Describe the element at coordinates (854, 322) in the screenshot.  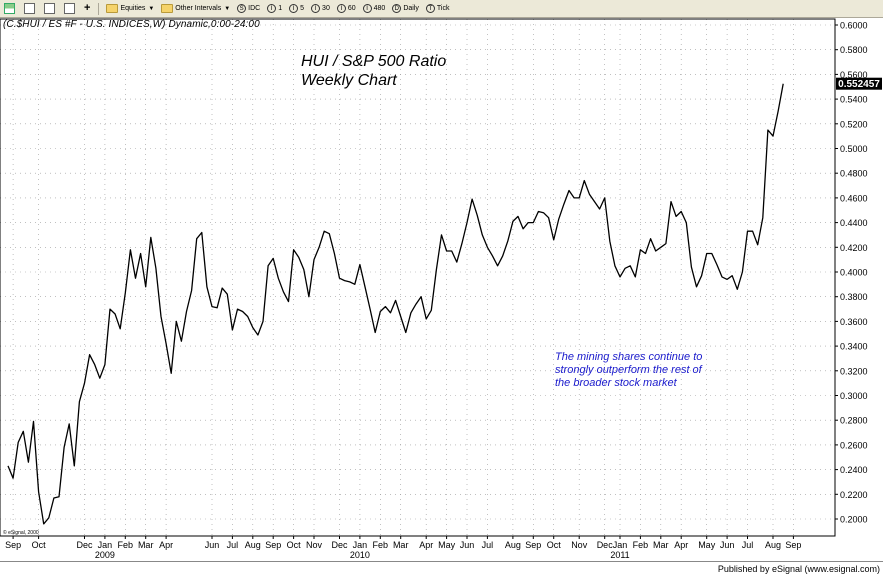
I see `y-tick-label: 0.3600` at that location.